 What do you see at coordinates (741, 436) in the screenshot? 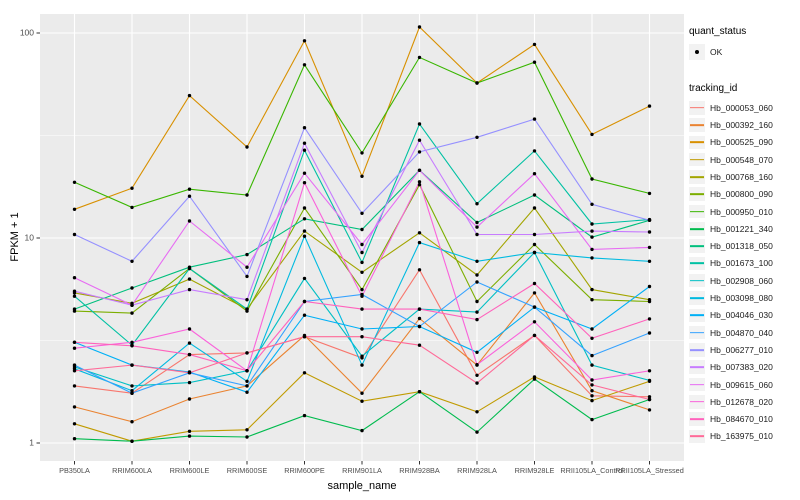
I see `legend-item-label: Hb_163975_010` at bounding box center [741, 436].